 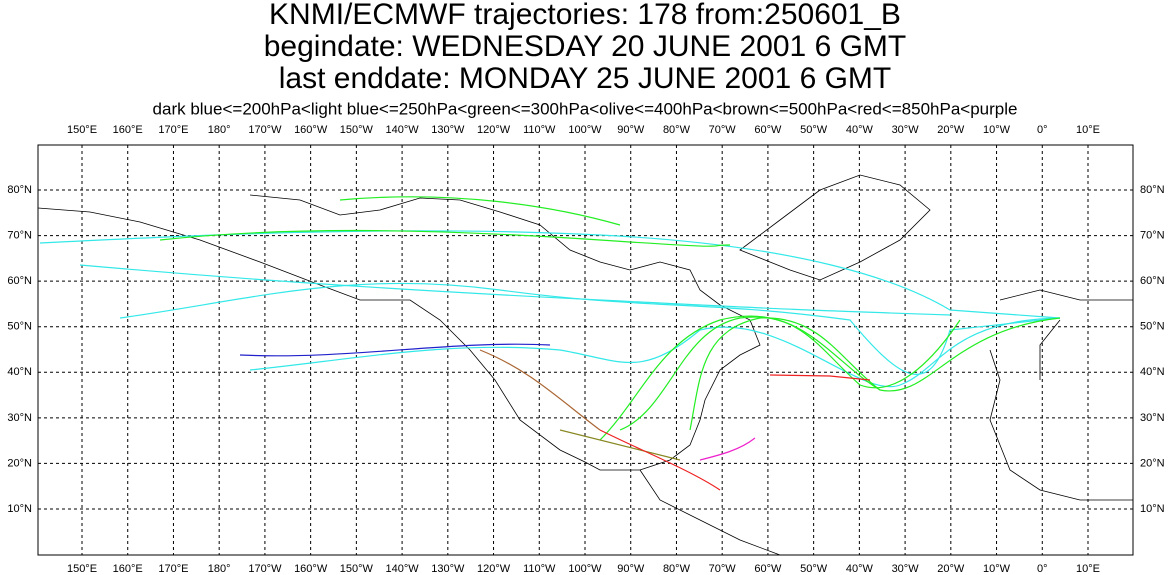 I want to click on lon-label-top: 0°, so click(x=1042, y=130).